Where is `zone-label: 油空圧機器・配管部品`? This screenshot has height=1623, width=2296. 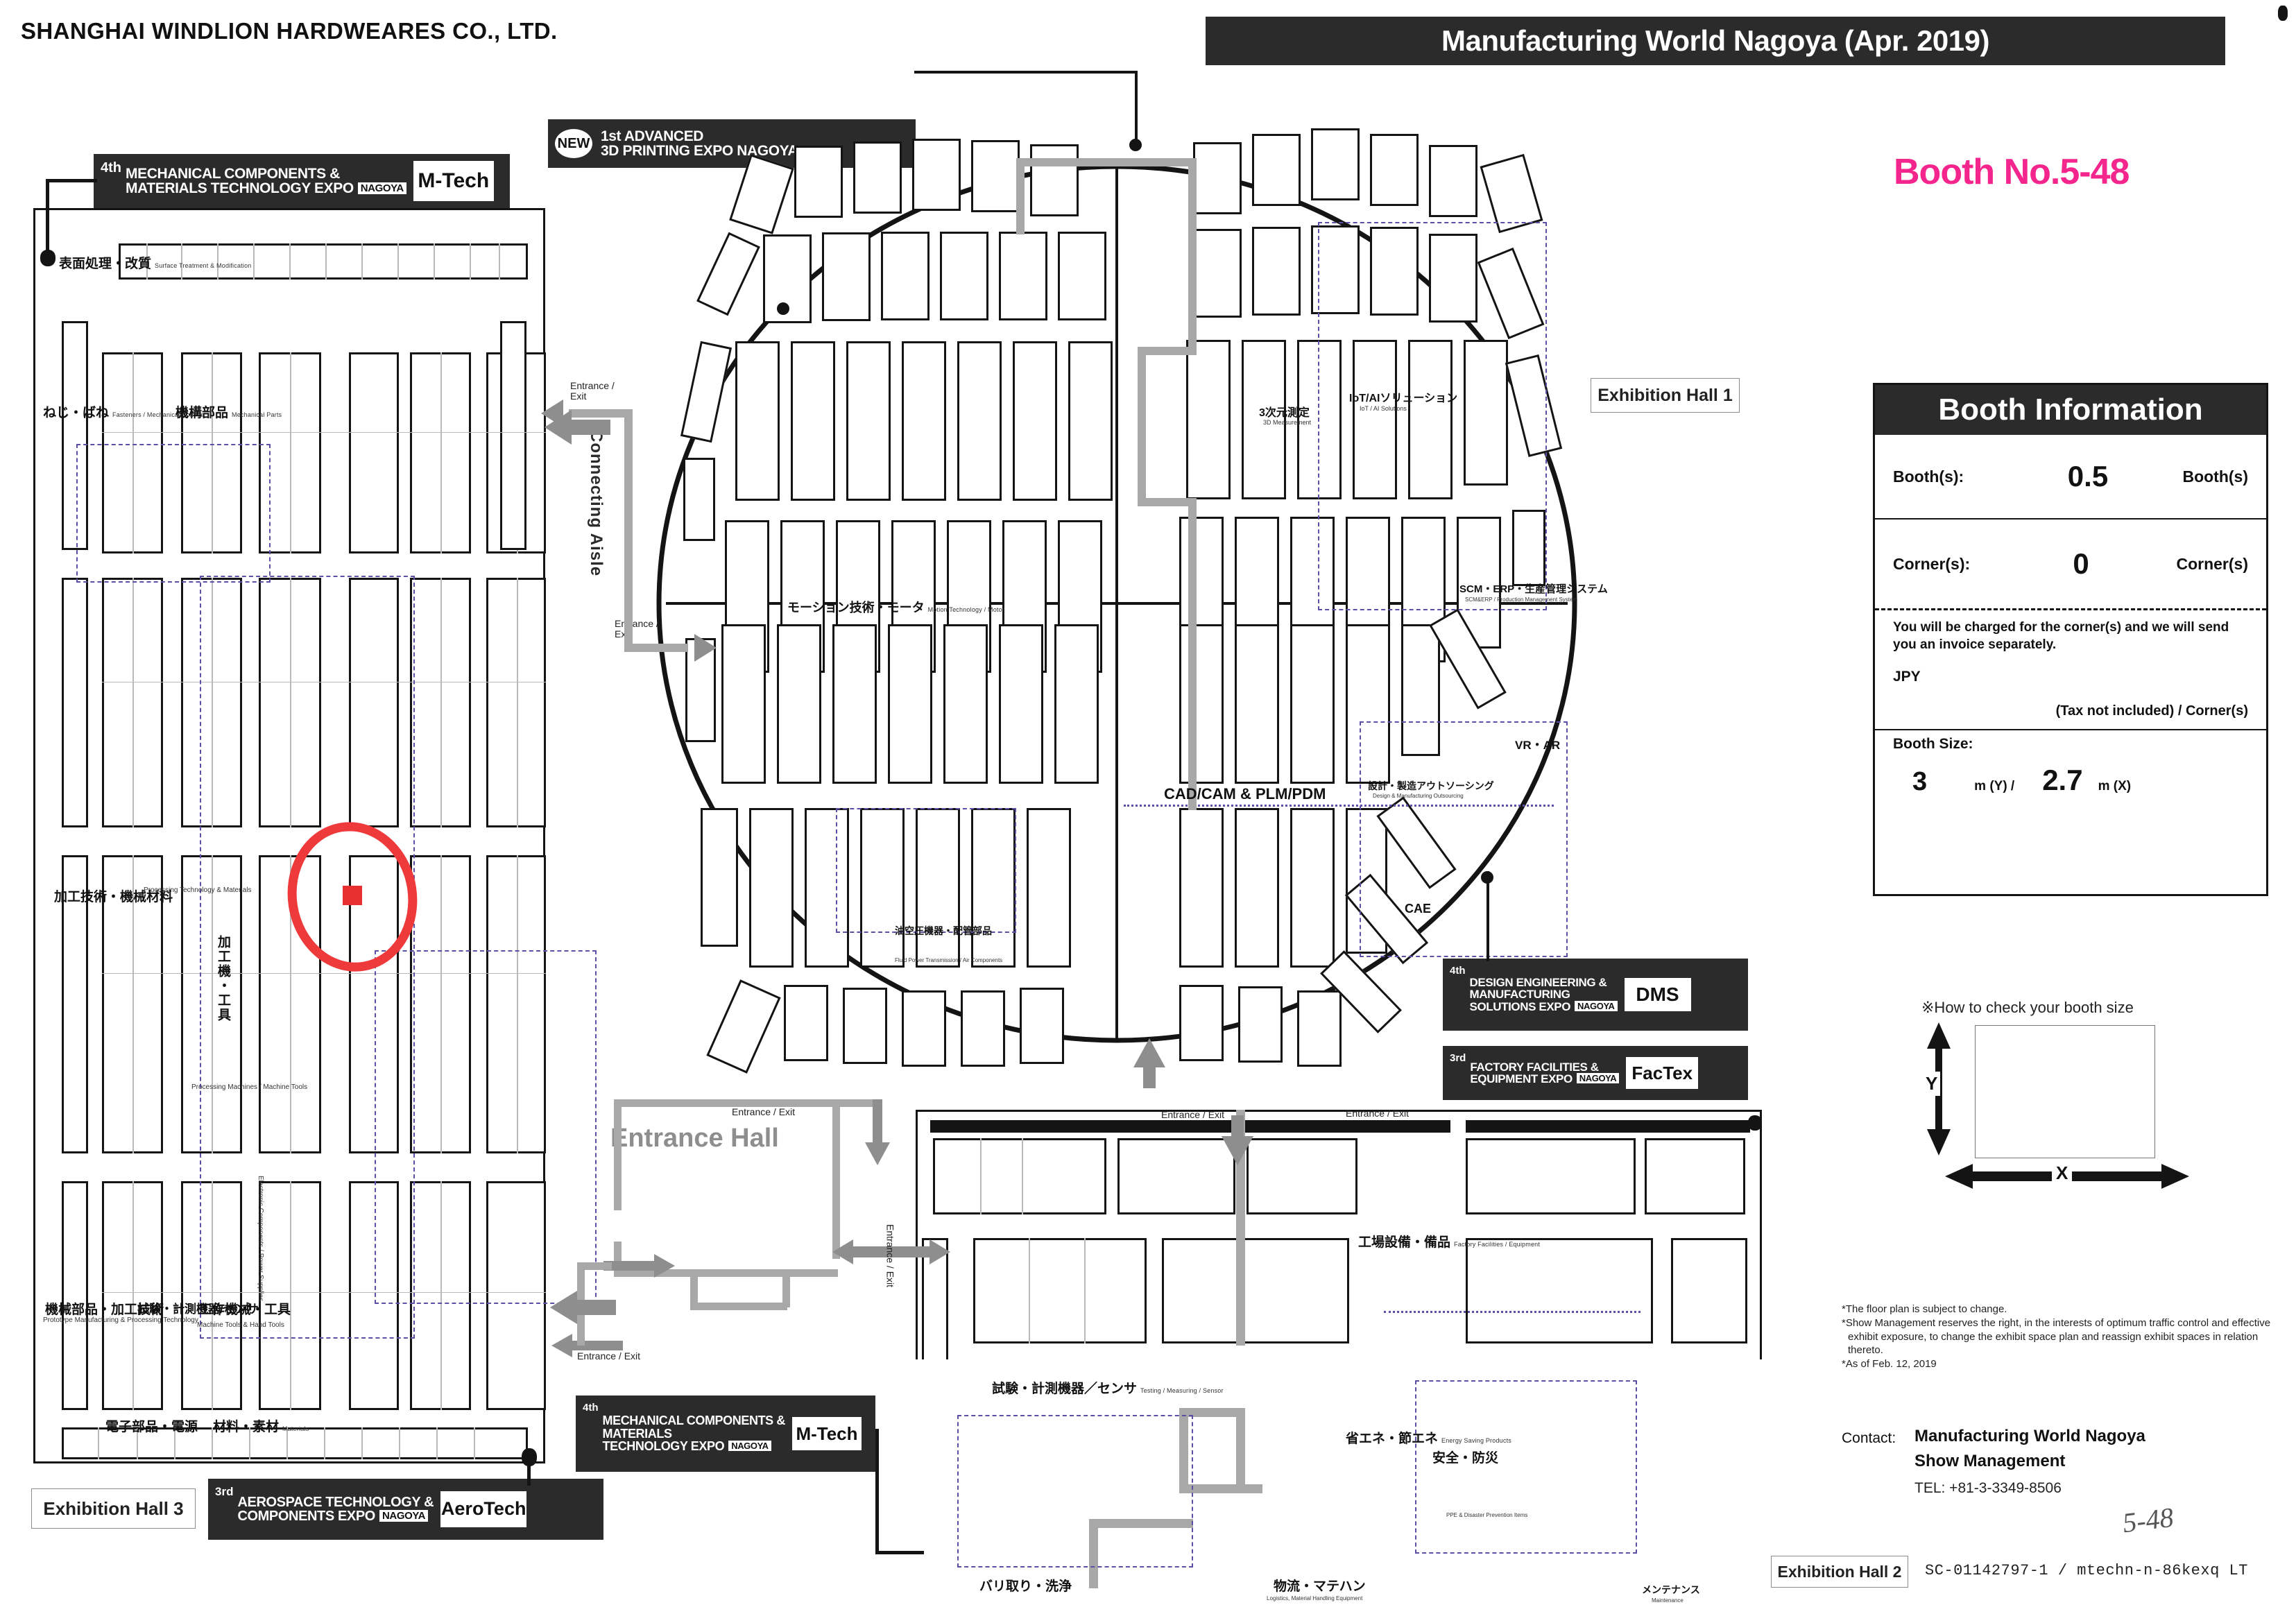
zone-label: 油空圧機器・配管部品 is located at coordinates (943, 930).